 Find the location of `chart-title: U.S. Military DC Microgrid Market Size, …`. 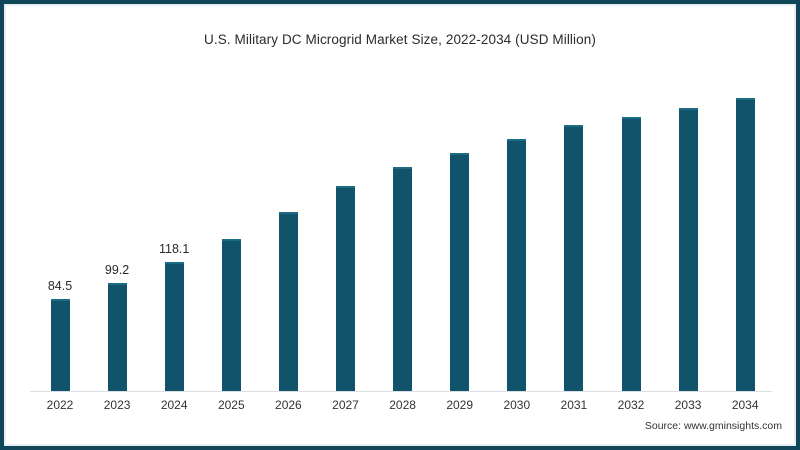

chart-title: U.S. Military DC Microgrid Market Size, … is located at coordinates (400, 39).